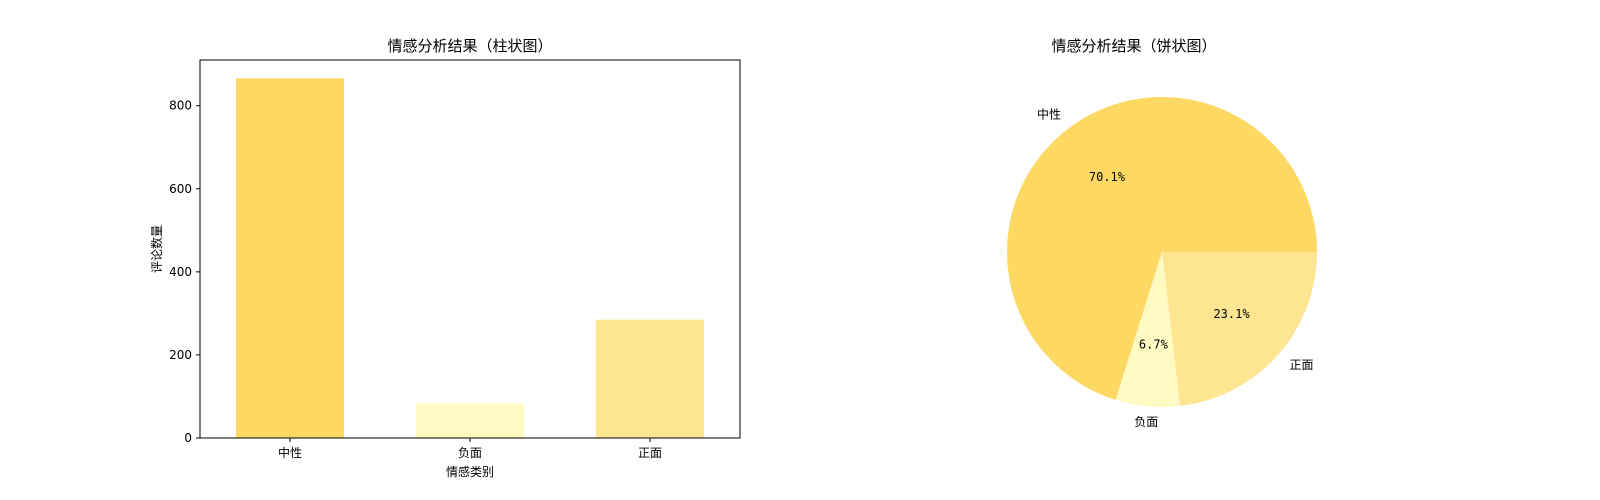 This screenshot has width=1600, height=500. I want to click on y-tick-label: 400, so click(180, 272).